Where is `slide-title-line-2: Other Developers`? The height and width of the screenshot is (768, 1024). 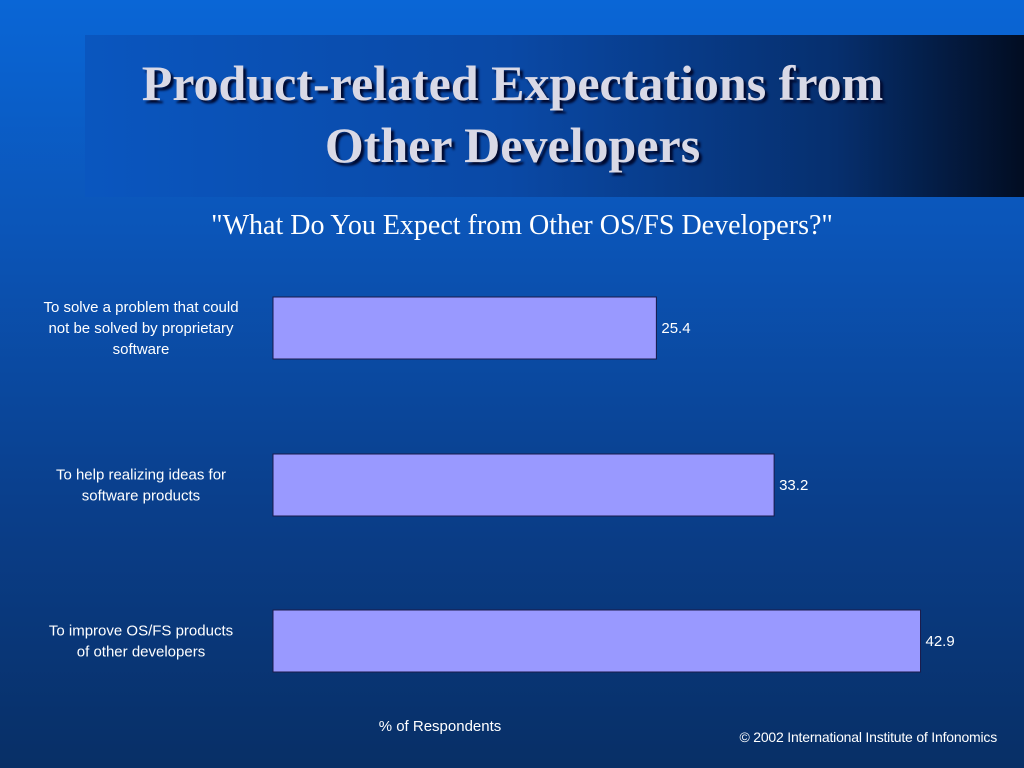 slide-title-line-2: Other Developers is located at coordinates (512, 145).